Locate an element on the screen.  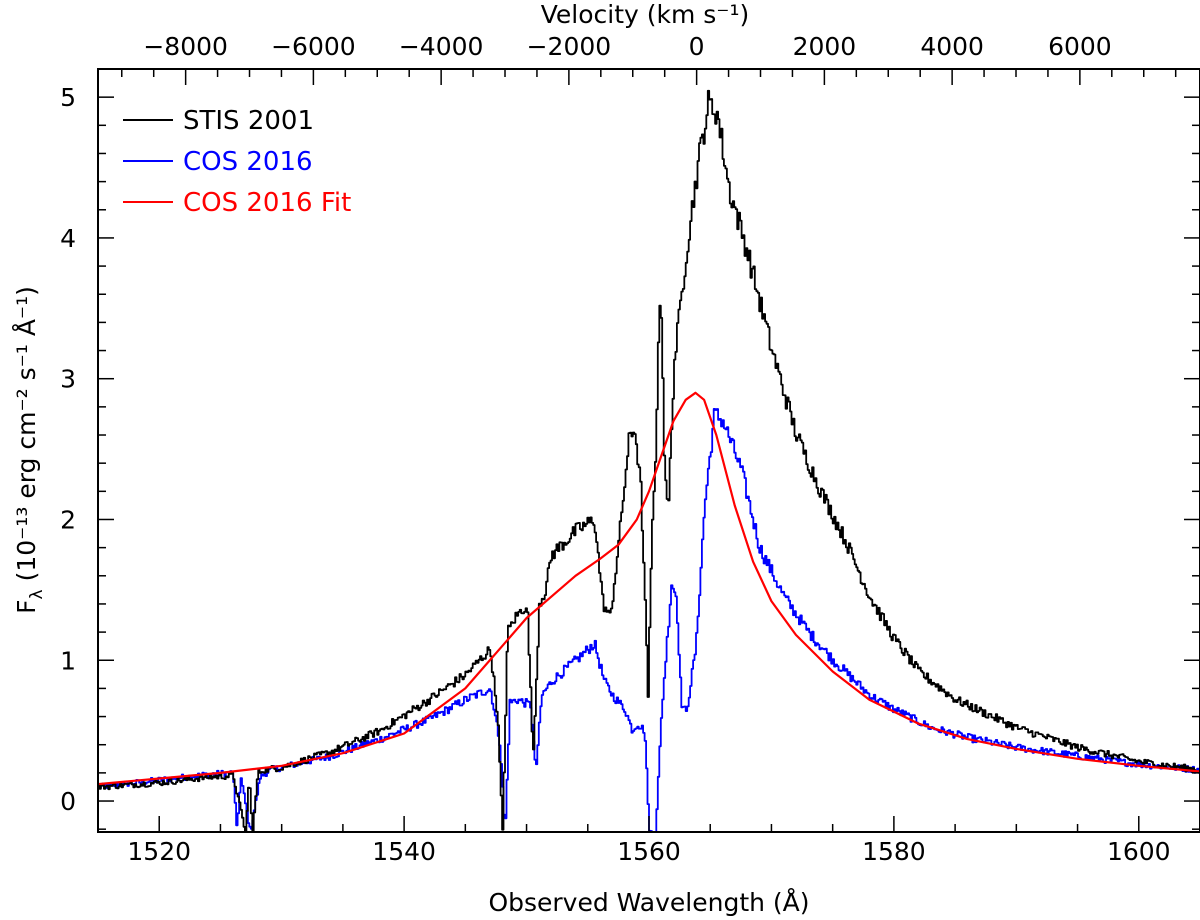
top-tick-label: 2000 is located at coordinates (825, 46).